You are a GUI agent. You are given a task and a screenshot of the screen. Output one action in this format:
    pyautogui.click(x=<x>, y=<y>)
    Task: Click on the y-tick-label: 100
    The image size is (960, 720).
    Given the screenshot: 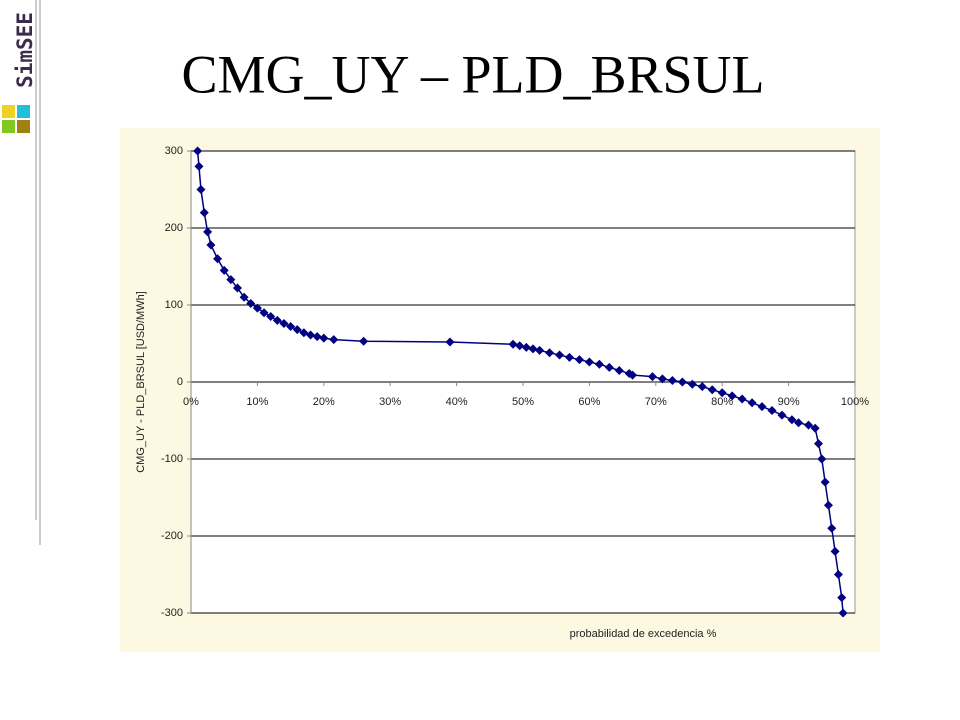 What is the action you would take?
    pyautogui.click(x=174, y=305)
    